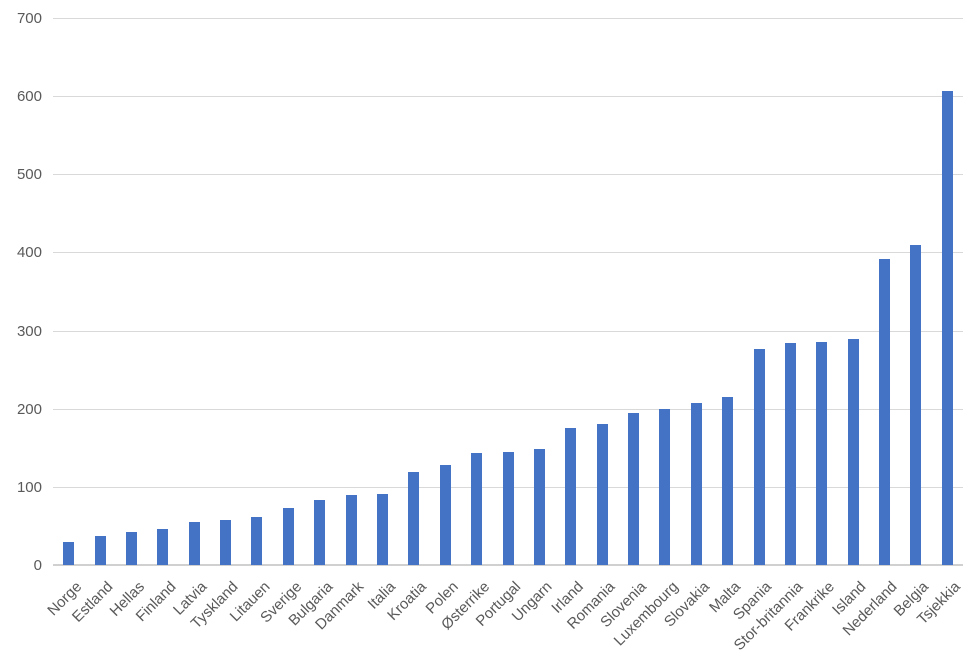 The width and height of the screenshot is (966, 670). I want to click on bar-spania, so click(759, 457).